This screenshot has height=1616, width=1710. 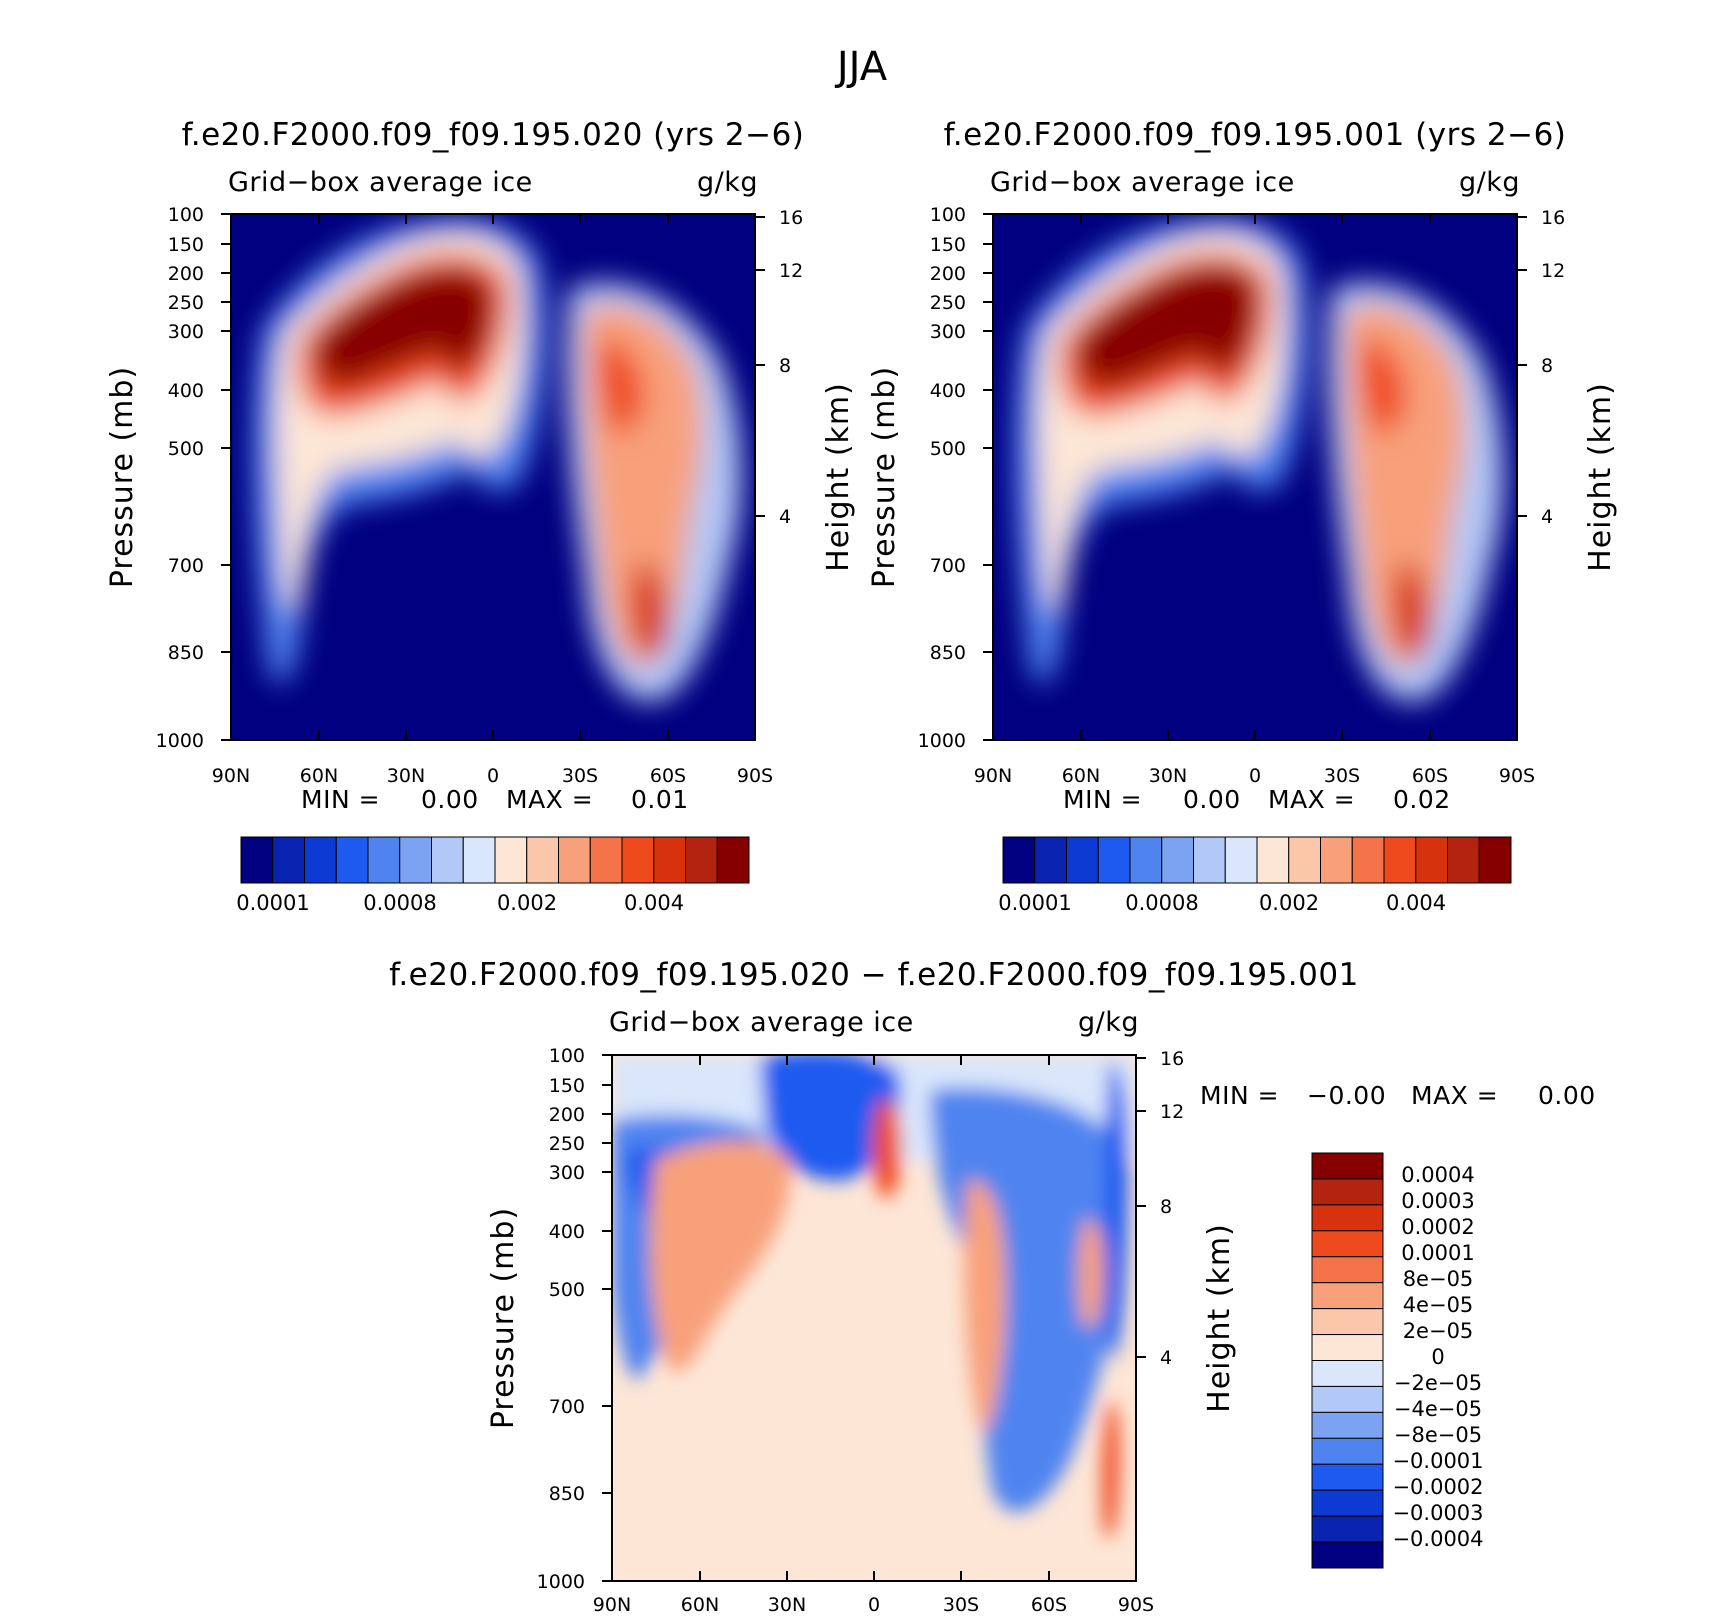 What do you see at coordinates (1212, 799) in the screenshot?
I see `panel-2-min-value: 0.00` at bounding box center [1212, 799].